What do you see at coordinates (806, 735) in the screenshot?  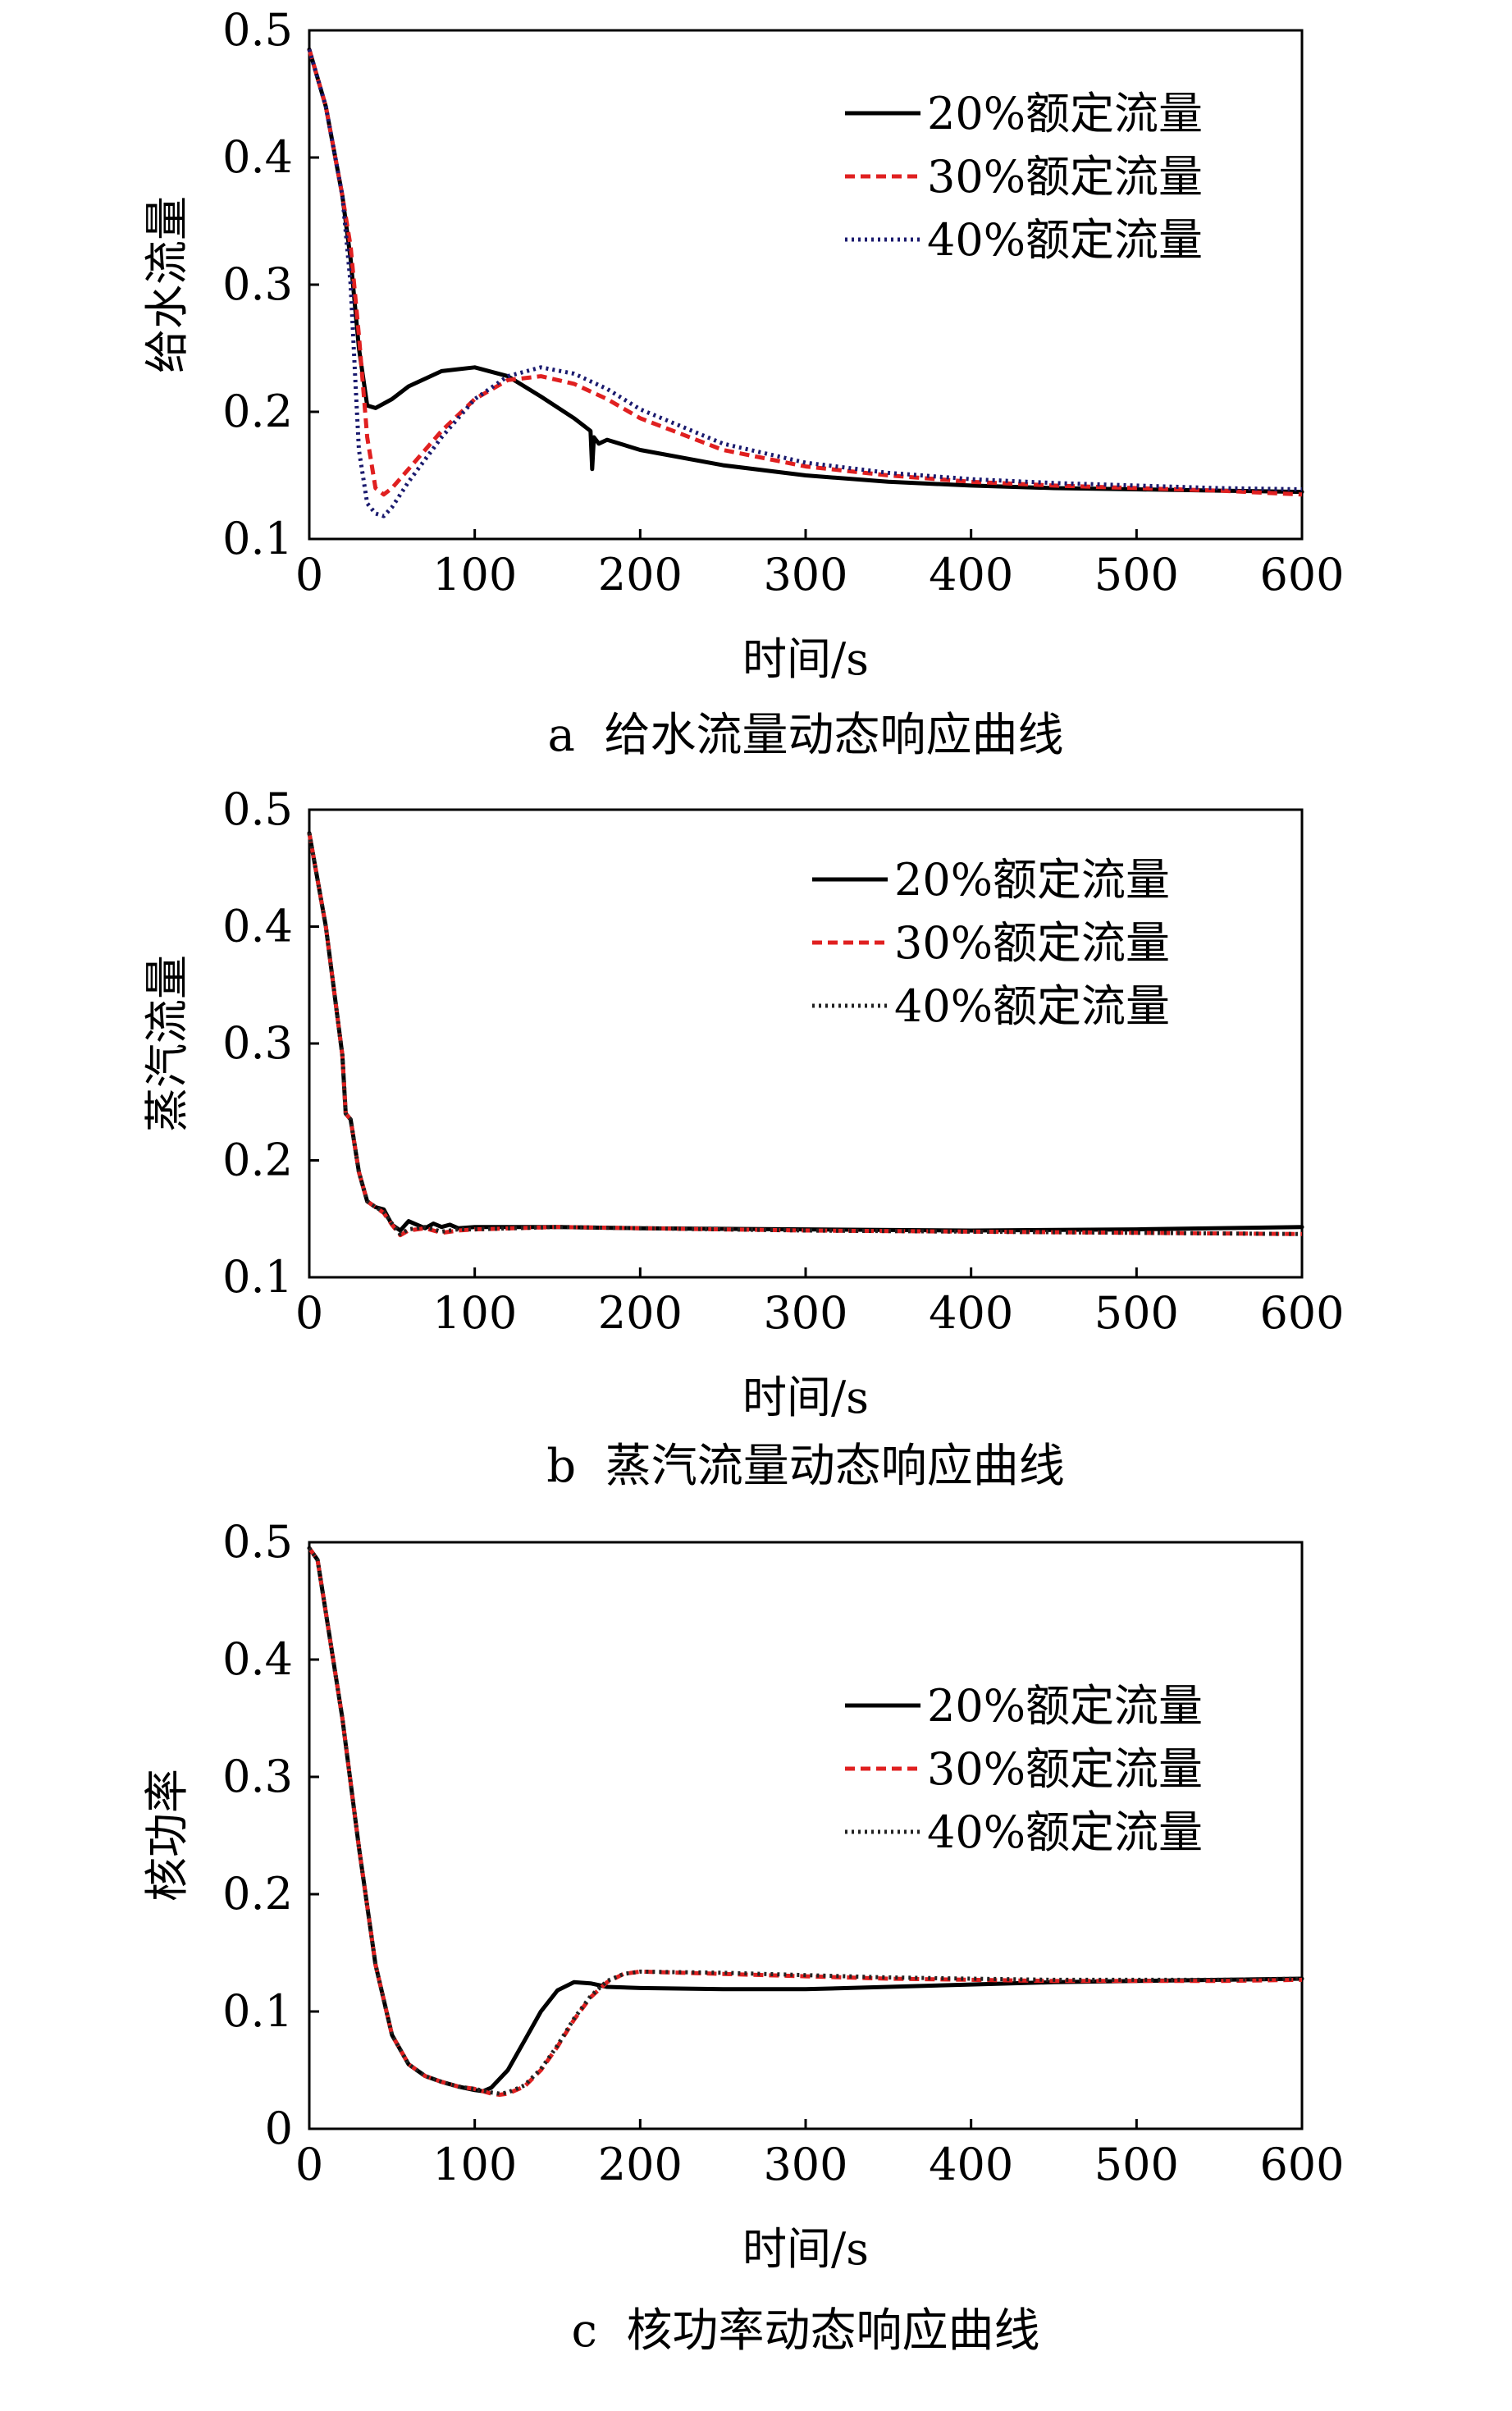 I see `panel-a-caption: a 给水流量动态响应曲线` at bounding box center [806, 735].